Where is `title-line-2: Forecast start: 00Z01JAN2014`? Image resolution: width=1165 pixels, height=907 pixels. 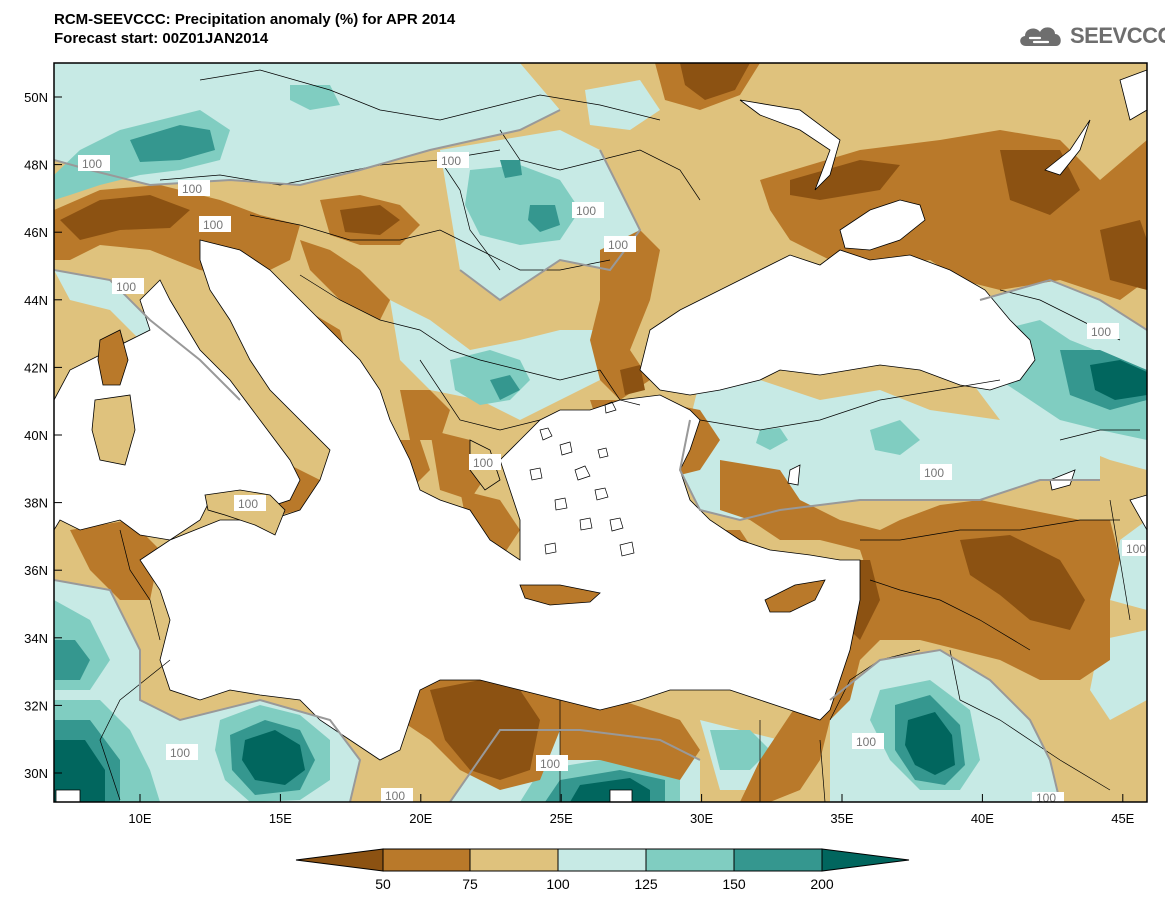 title-line-2: Forecast start: 00Z01JAN2014 is located at coordinates (161, 38).